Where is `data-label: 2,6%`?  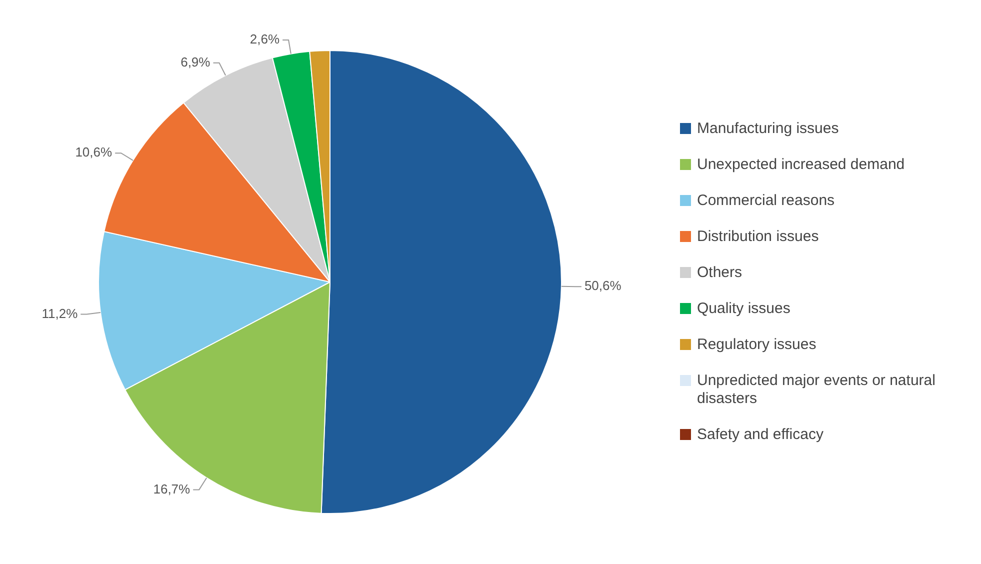 data-label: 2,6% is located at coordinates (265, 39).